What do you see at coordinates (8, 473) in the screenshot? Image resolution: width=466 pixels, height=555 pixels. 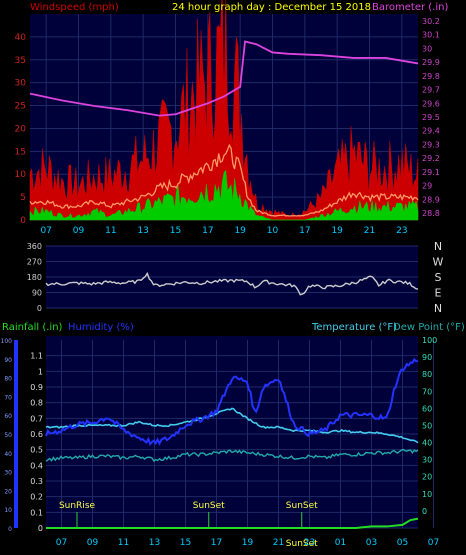 I see `humidity-tick-label: 30` at bounding box center [8, 473].